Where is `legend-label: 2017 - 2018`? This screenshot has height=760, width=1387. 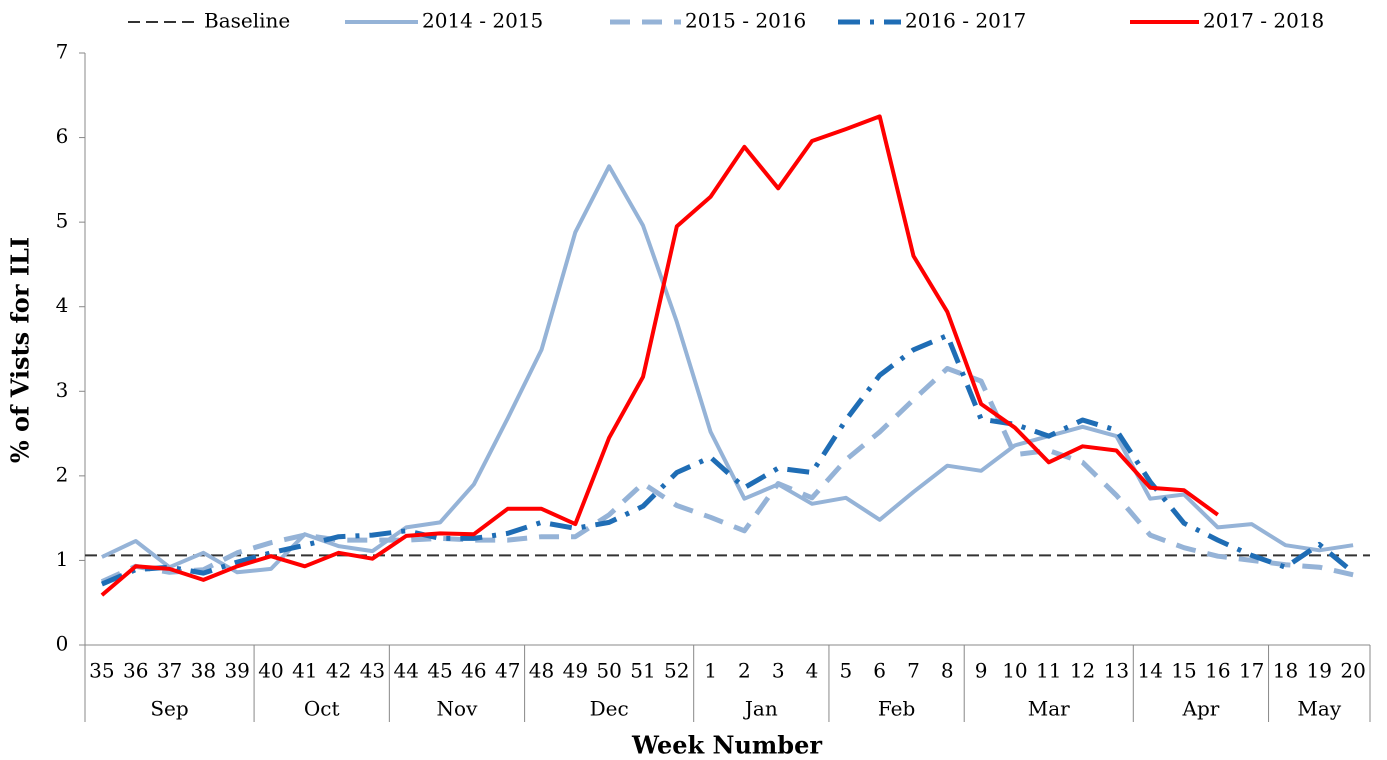
legend-label: 2017 - 2018 is located at coordinates (1263, 21).